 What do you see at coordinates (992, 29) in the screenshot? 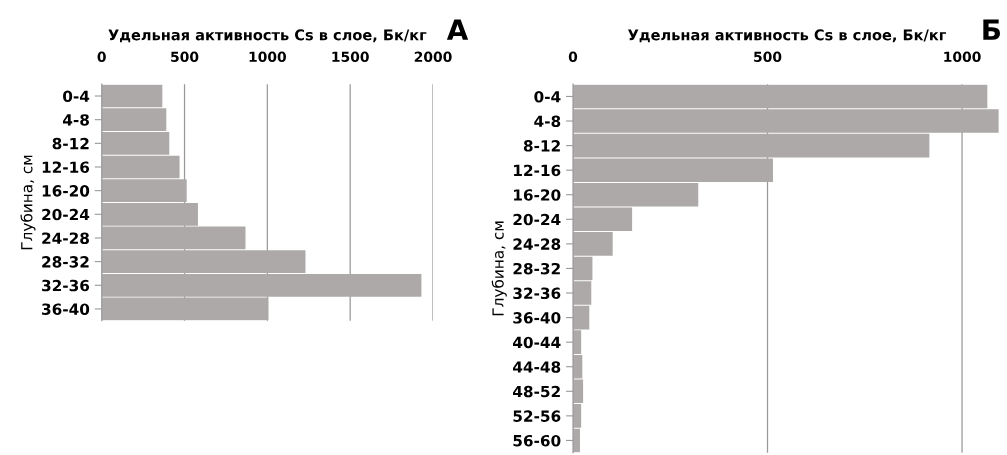
I see `text: Б` at bounding box center [992, 29].